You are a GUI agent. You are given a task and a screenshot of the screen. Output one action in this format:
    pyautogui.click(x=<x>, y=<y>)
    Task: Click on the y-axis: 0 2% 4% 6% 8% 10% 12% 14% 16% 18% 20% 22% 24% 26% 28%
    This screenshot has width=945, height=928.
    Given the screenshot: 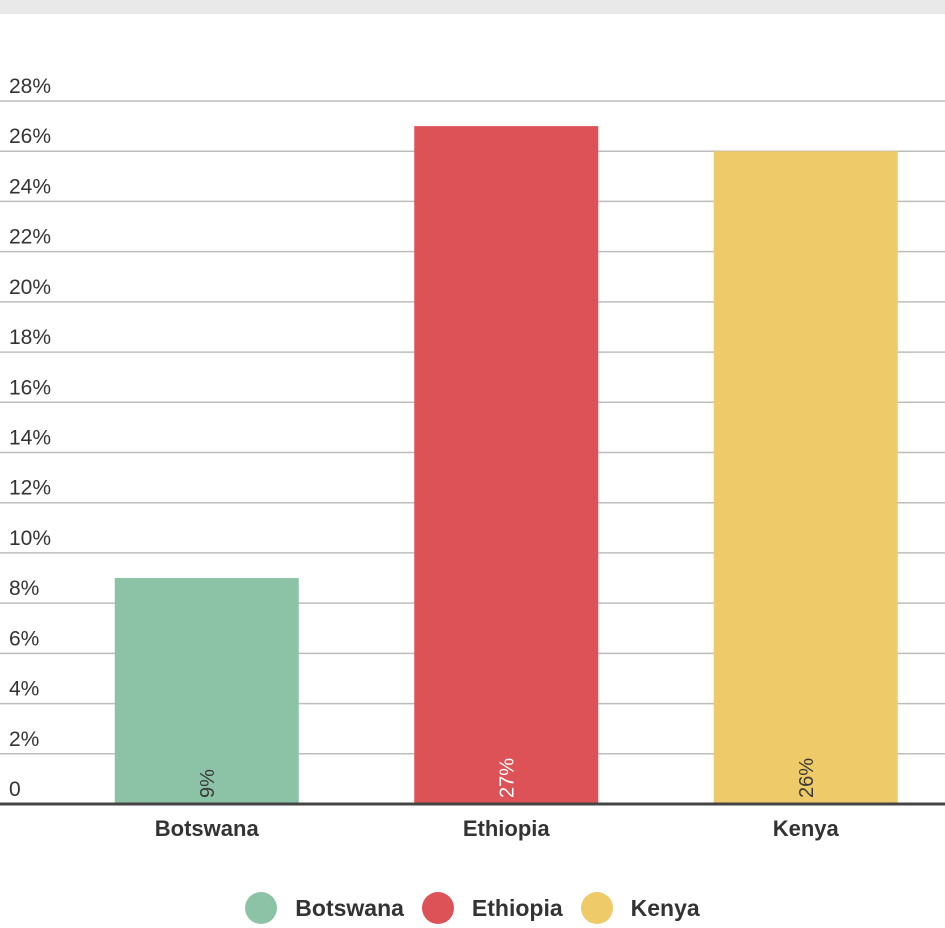 What is the action you would take?
    pyautogui.click(x=30, y=438)
    